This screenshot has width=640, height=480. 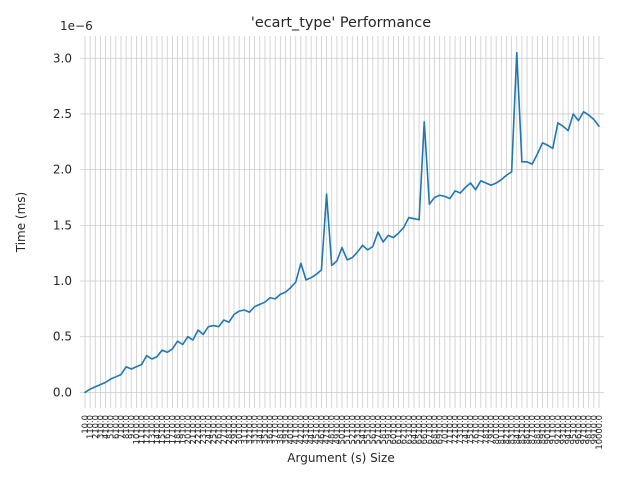 What do you see at coordinates (393, 429) in the screenshot?
I see `x-tick-label: 6010.0` at bounding box center [393, 429].